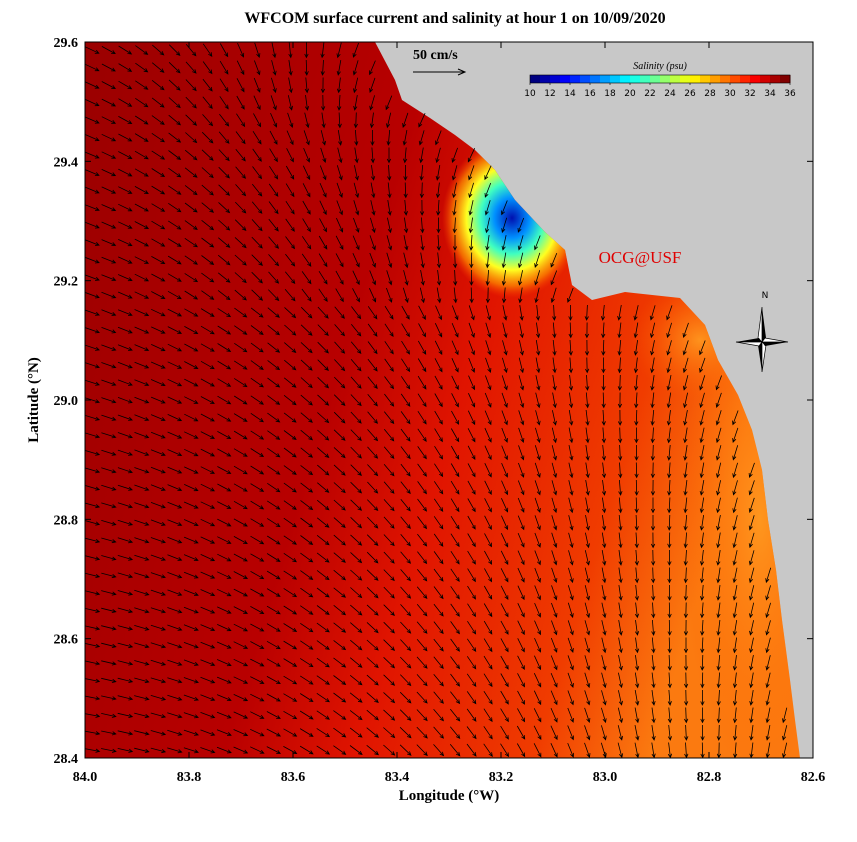 This screenshot has width=857, height=842. What do you see at coordinates (85, 777) in the screenshot?
I see `x-tick-label: 84.0` at bounding box center [85, 777].